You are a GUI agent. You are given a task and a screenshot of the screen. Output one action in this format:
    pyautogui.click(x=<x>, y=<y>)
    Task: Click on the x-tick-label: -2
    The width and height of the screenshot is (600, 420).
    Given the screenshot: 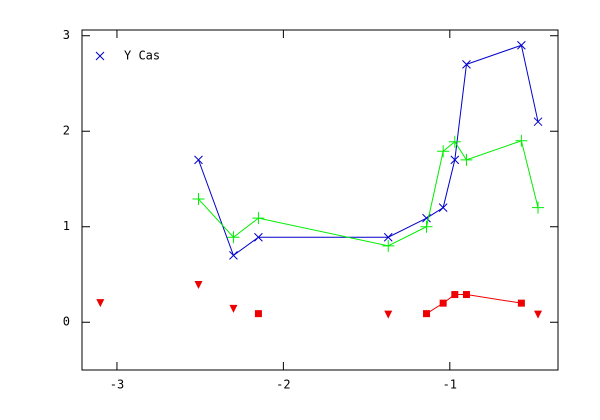 What is the action you would take?
    pyautogui.click(x=283, y=385)
    